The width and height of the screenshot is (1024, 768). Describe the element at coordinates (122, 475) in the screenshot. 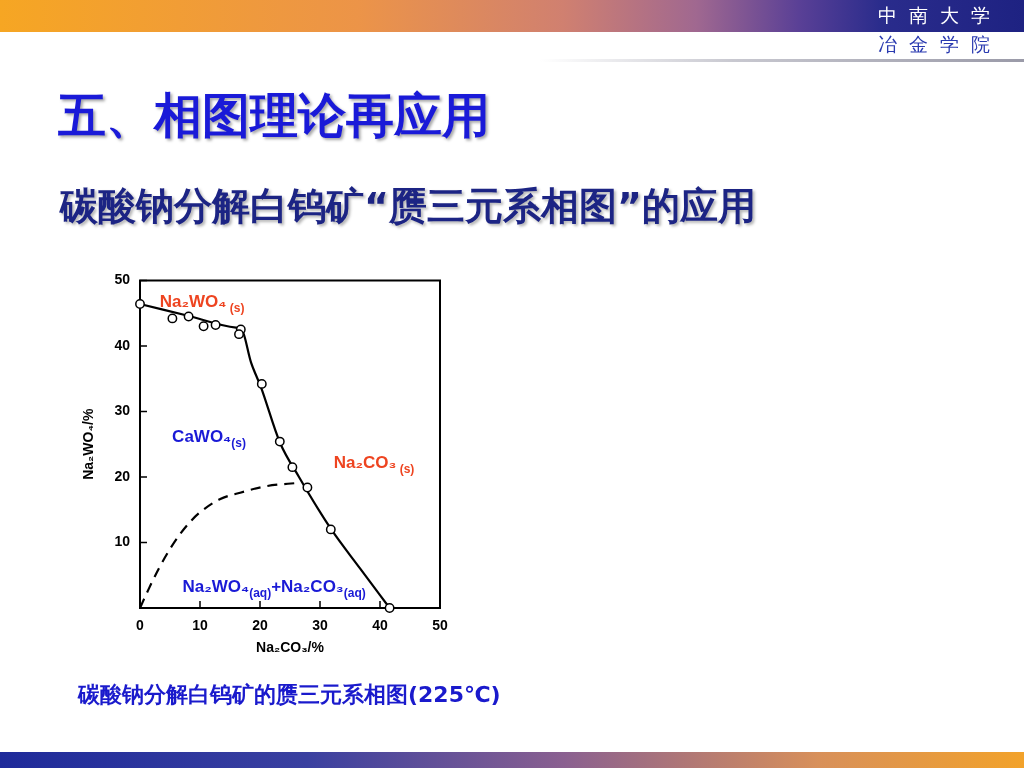

I see `y-tick-label: 20` at that location.